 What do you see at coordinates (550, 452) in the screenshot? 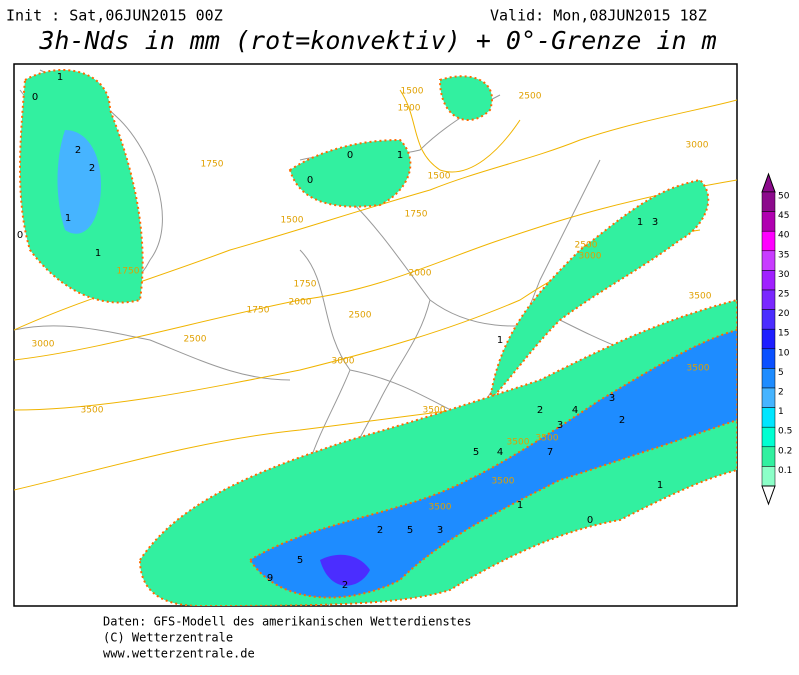
I see `precip-value: 7` at bounding box center [550, 452].